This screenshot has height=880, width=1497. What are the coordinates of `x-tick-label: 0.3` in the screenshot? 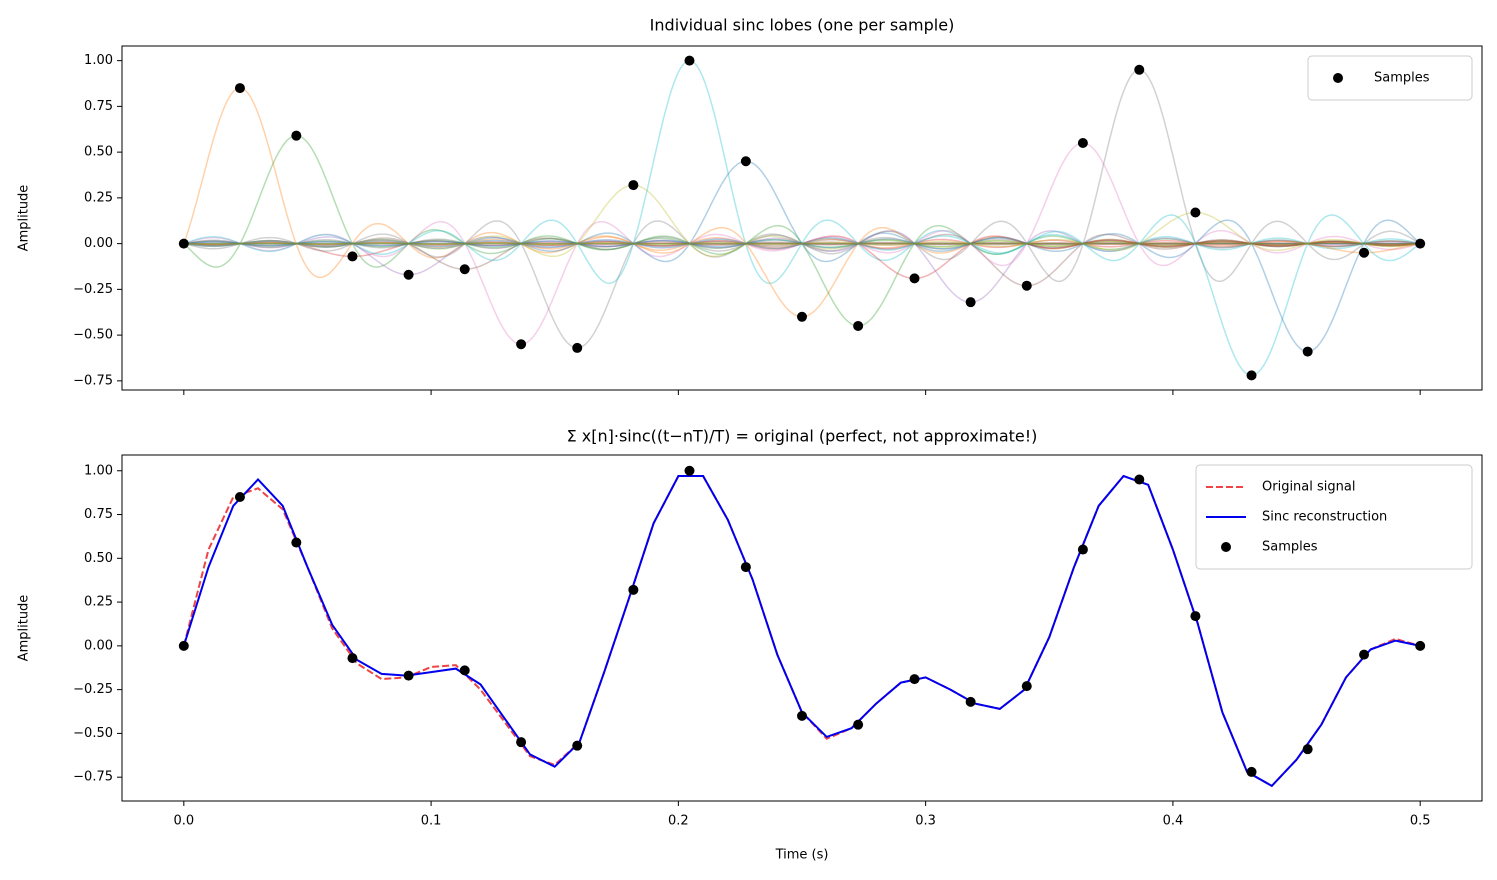 It's located at (925, 821).